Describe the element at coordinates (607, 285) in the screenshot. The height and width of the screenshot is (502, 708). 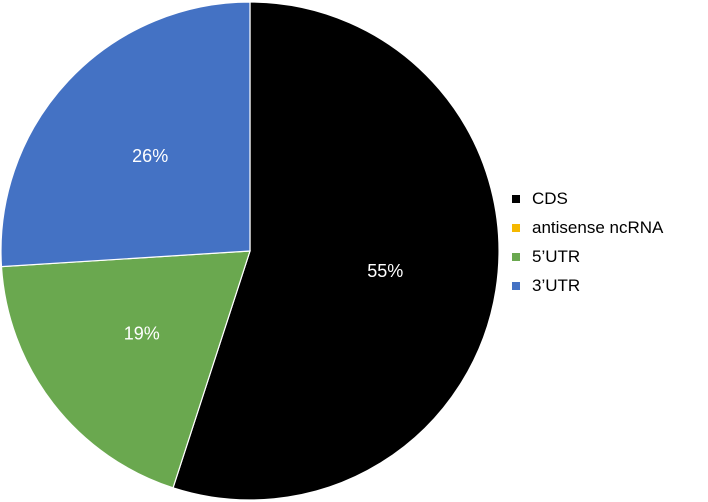
I see `legend-item-3: 3’UTR` at that location.